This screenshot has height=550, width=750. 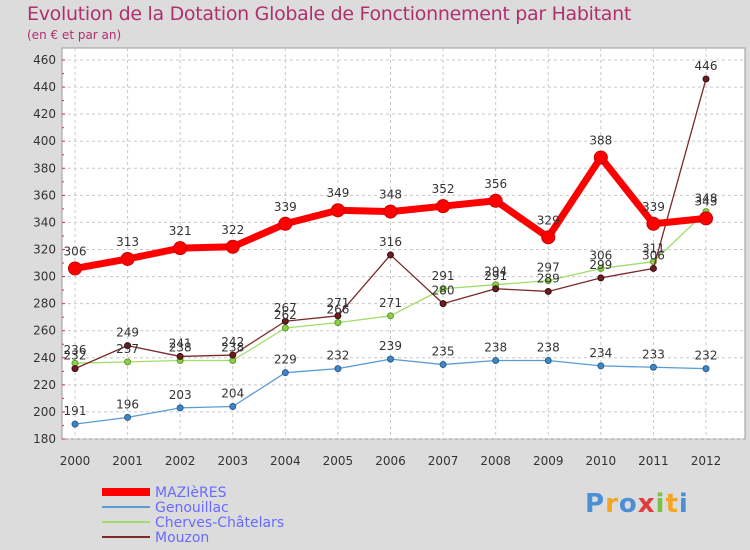 What do you see at coordinates (182, 538) in the screenshot?
I see `legend-label-mouzon: Mouzon` at bounding box center [182, 538].